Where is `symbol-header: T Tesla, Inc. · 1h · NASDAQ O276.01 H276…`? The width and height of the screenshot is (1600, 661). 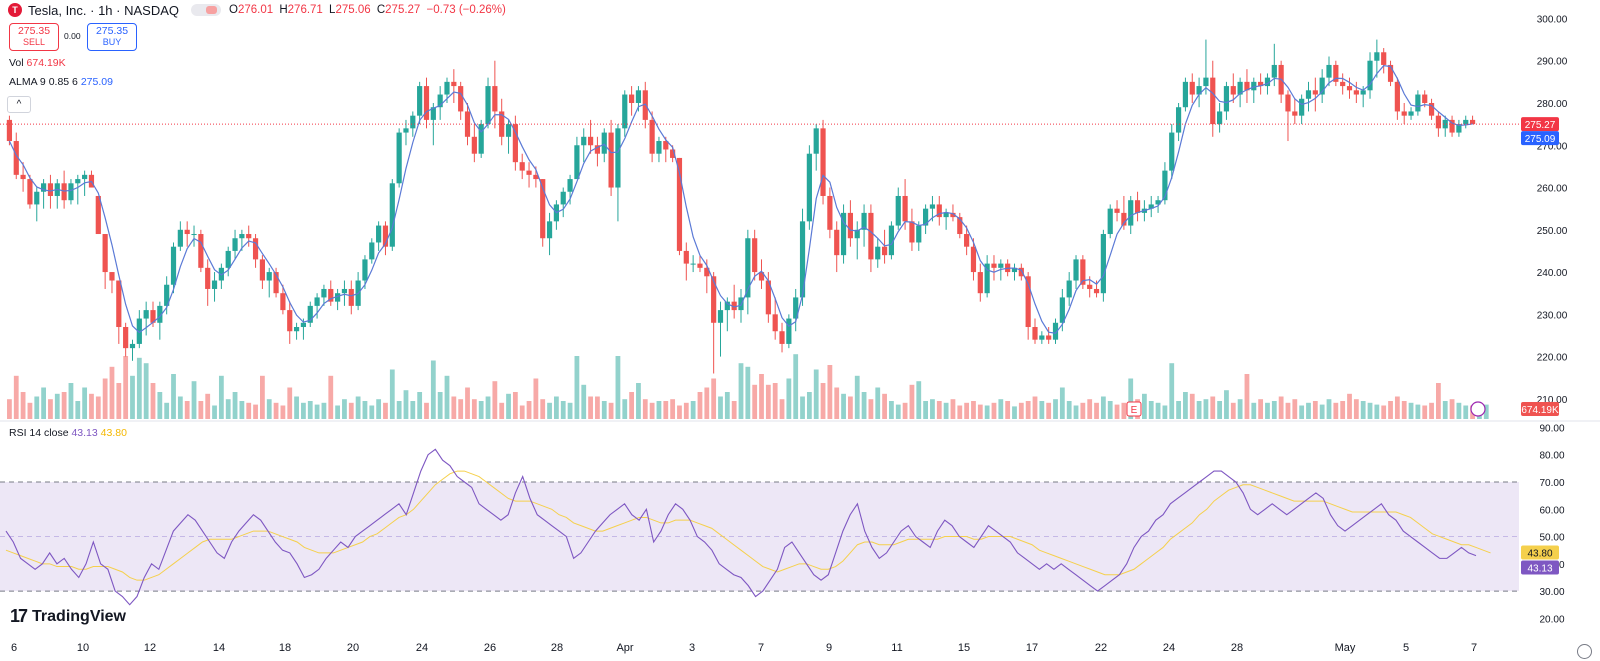
symbol-header: T Tesla, Inc. · 1h · NASDAQ O276.01 H276… is located at coordinates (254, 10).